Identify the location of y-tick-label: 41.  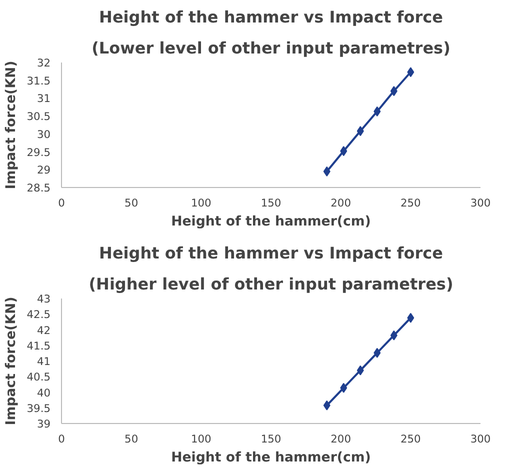
(43, 361).